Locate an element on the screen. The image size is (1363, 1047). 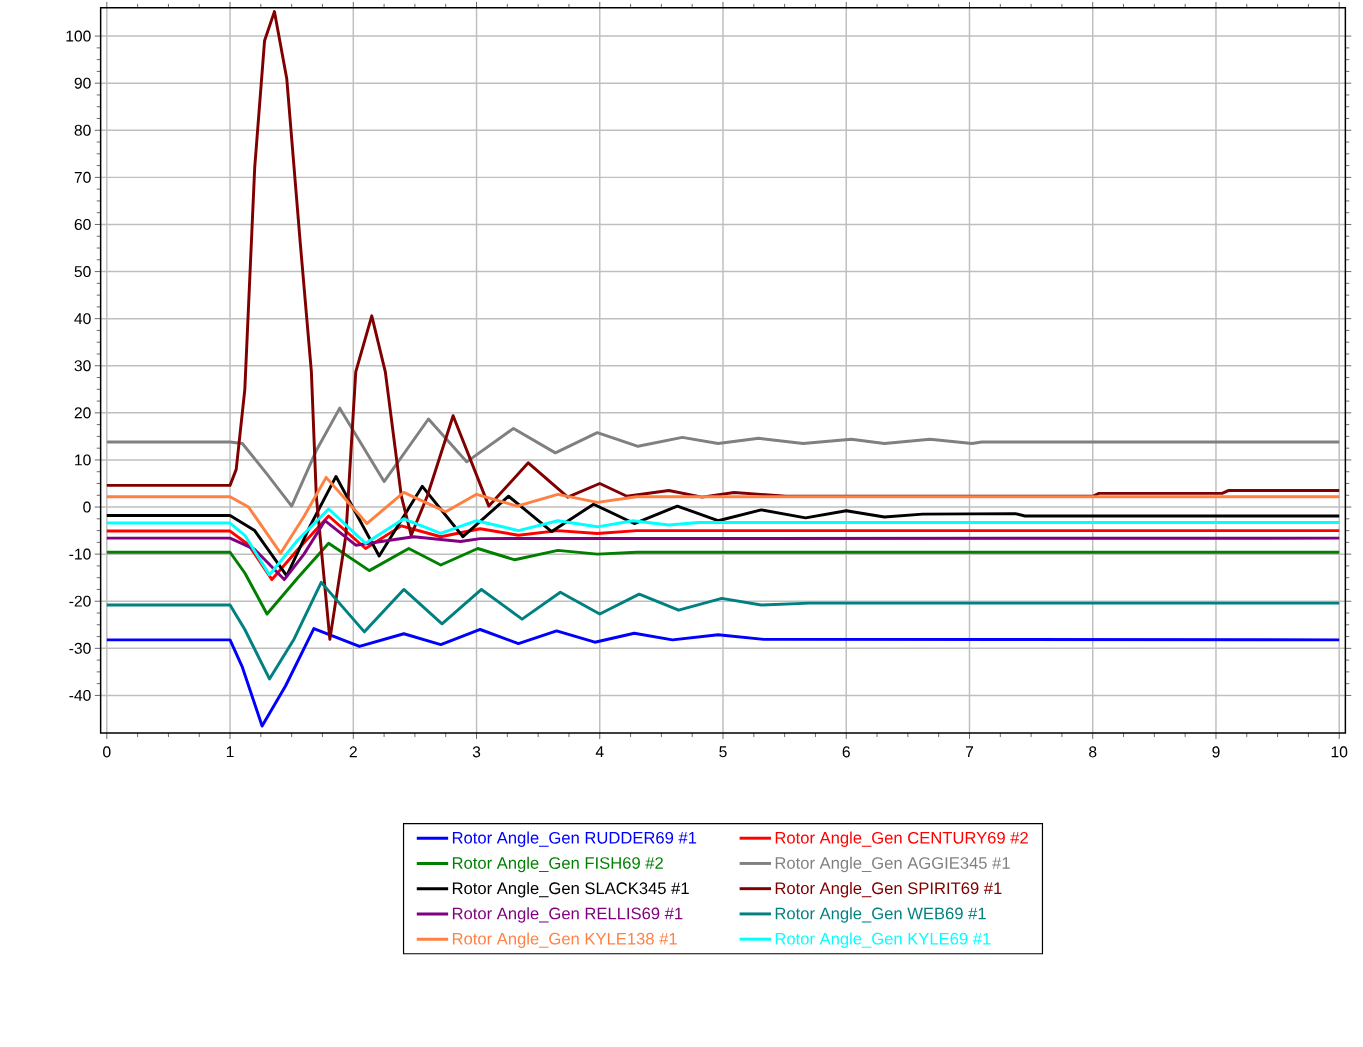
y-tick-label: -10 is located at coordinates (80, 554).